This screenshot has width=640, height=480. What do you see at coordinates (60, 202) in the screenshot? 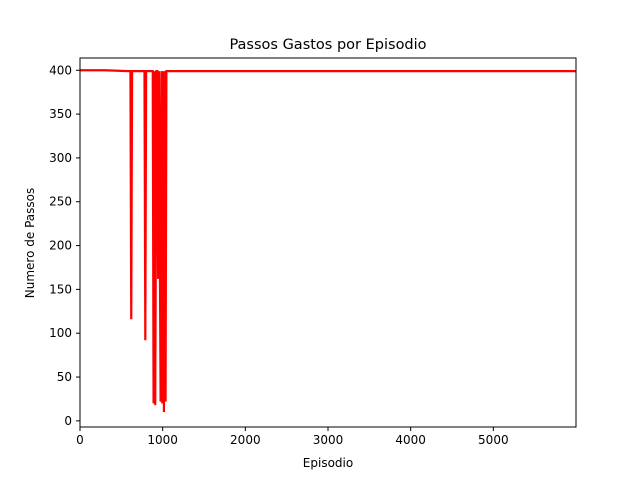
I see `y-tick-label: 250` at bounding box center [60, 202].